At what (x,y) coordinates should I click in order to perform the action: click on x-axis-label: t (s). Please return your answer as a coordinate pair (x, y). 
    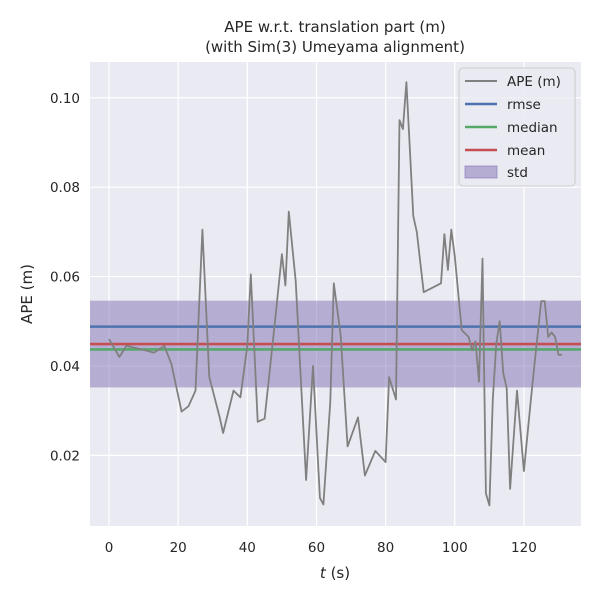
    Looking at the image, I should click on (335, 573).